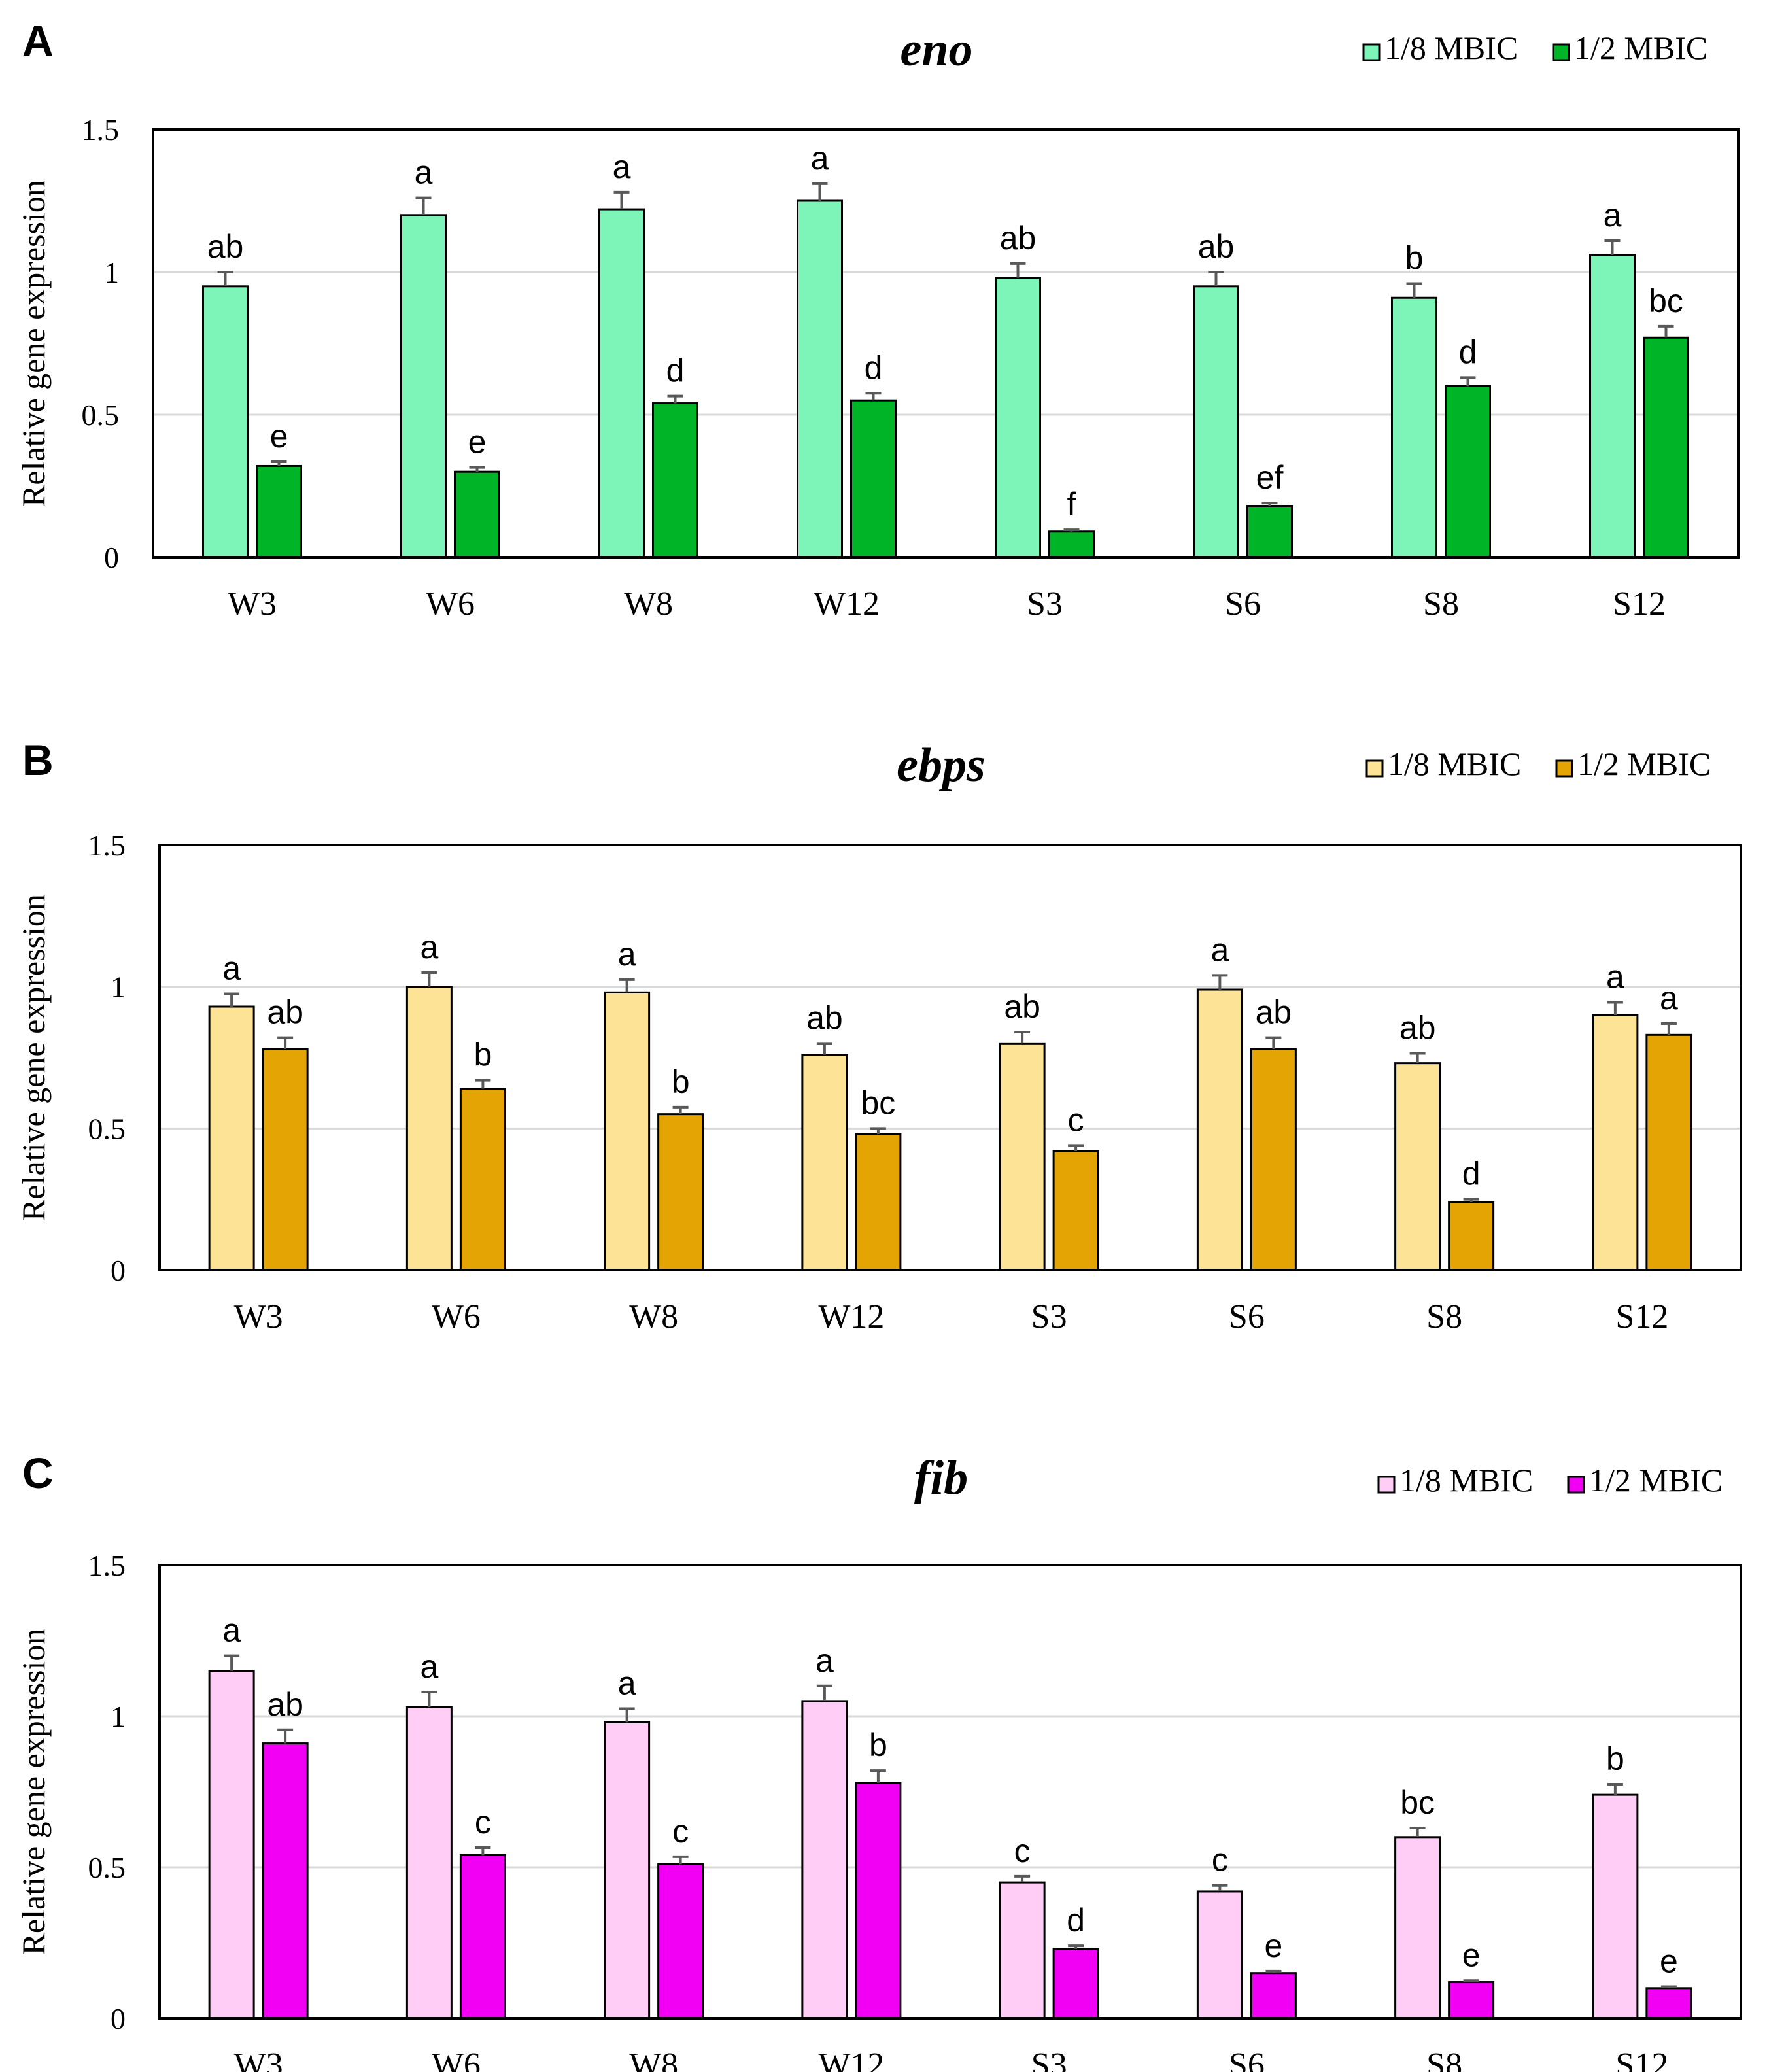  Describe the element at coordinates (38, 760) in the screenshot. I see `panel-label: B` at that location.